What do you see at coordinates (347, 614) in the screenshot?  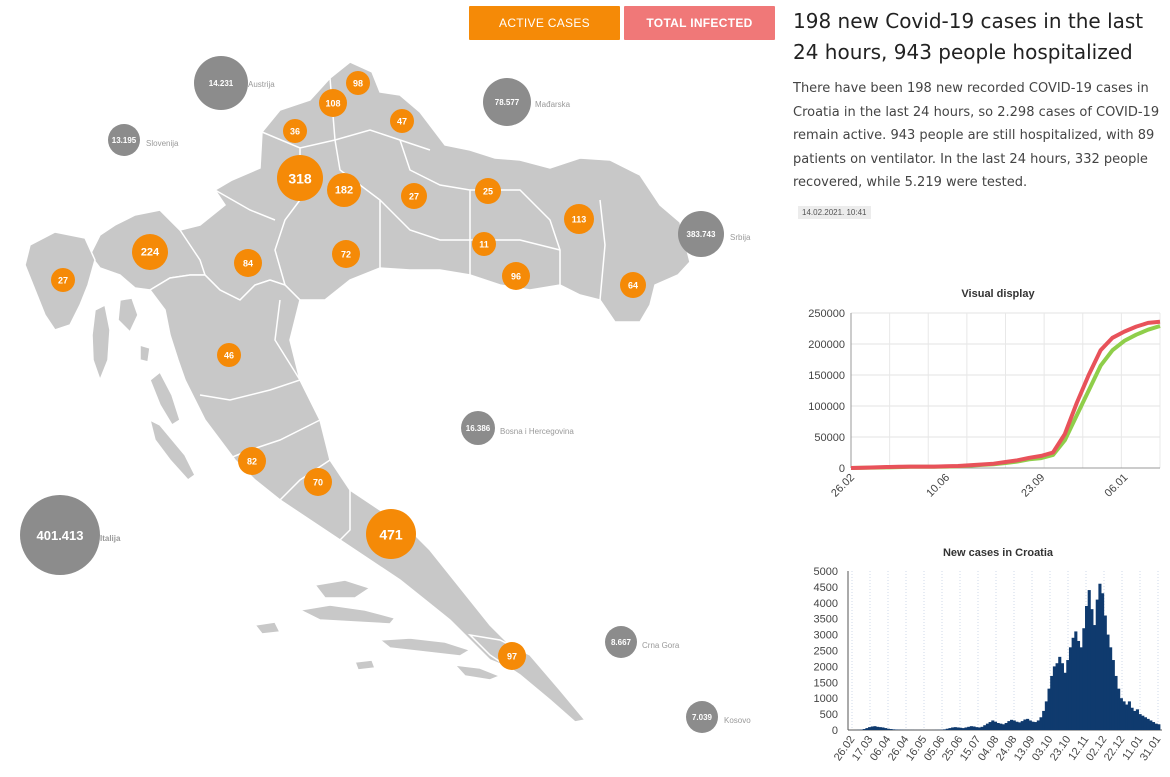 I see `island-hvar` at bounding box center [347, 614].